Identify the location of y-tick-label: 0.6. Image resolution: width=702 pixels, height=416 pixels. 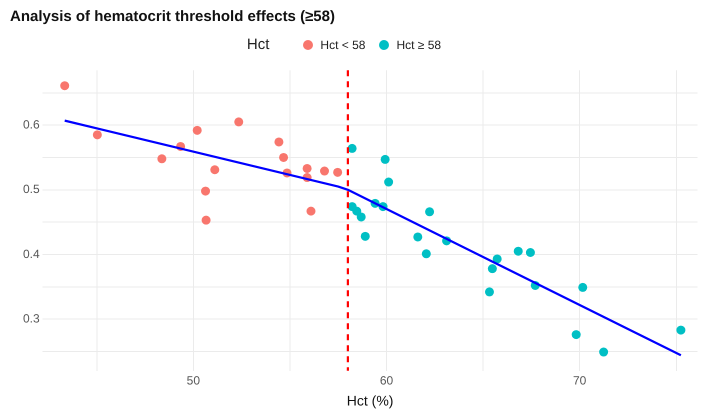
(31, 124).